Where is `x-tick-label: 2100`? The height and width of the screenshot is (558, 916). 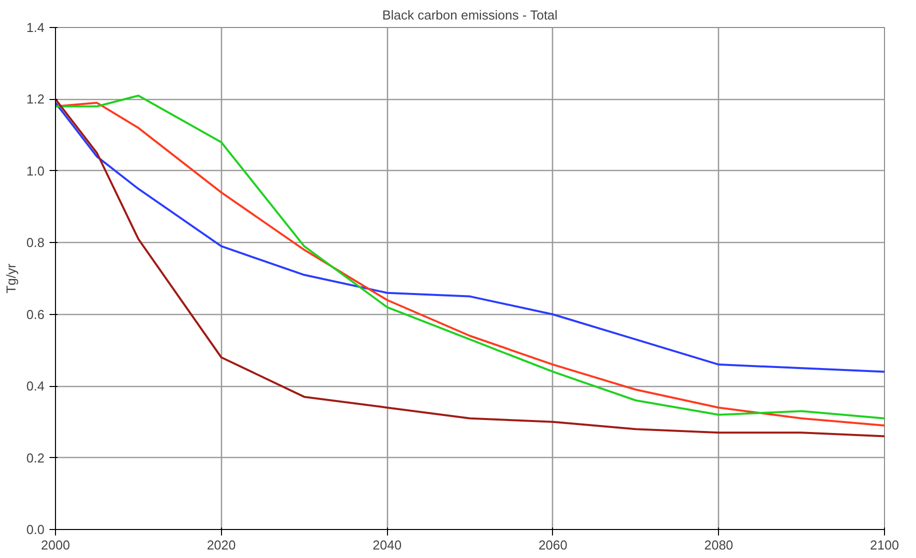 x-tick-label: 2100 is located at coordinates (884, 545).